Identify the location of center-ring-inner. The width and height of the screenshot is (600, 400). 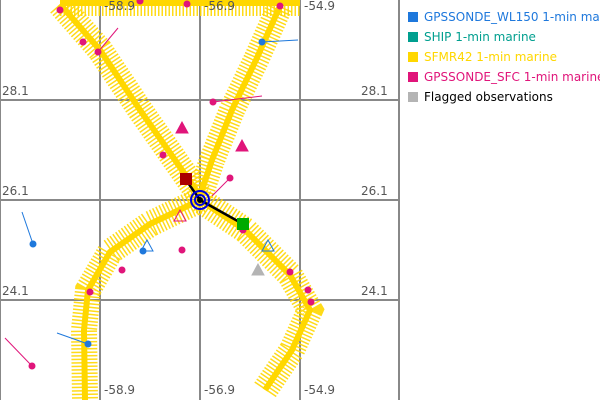
(200, 200).